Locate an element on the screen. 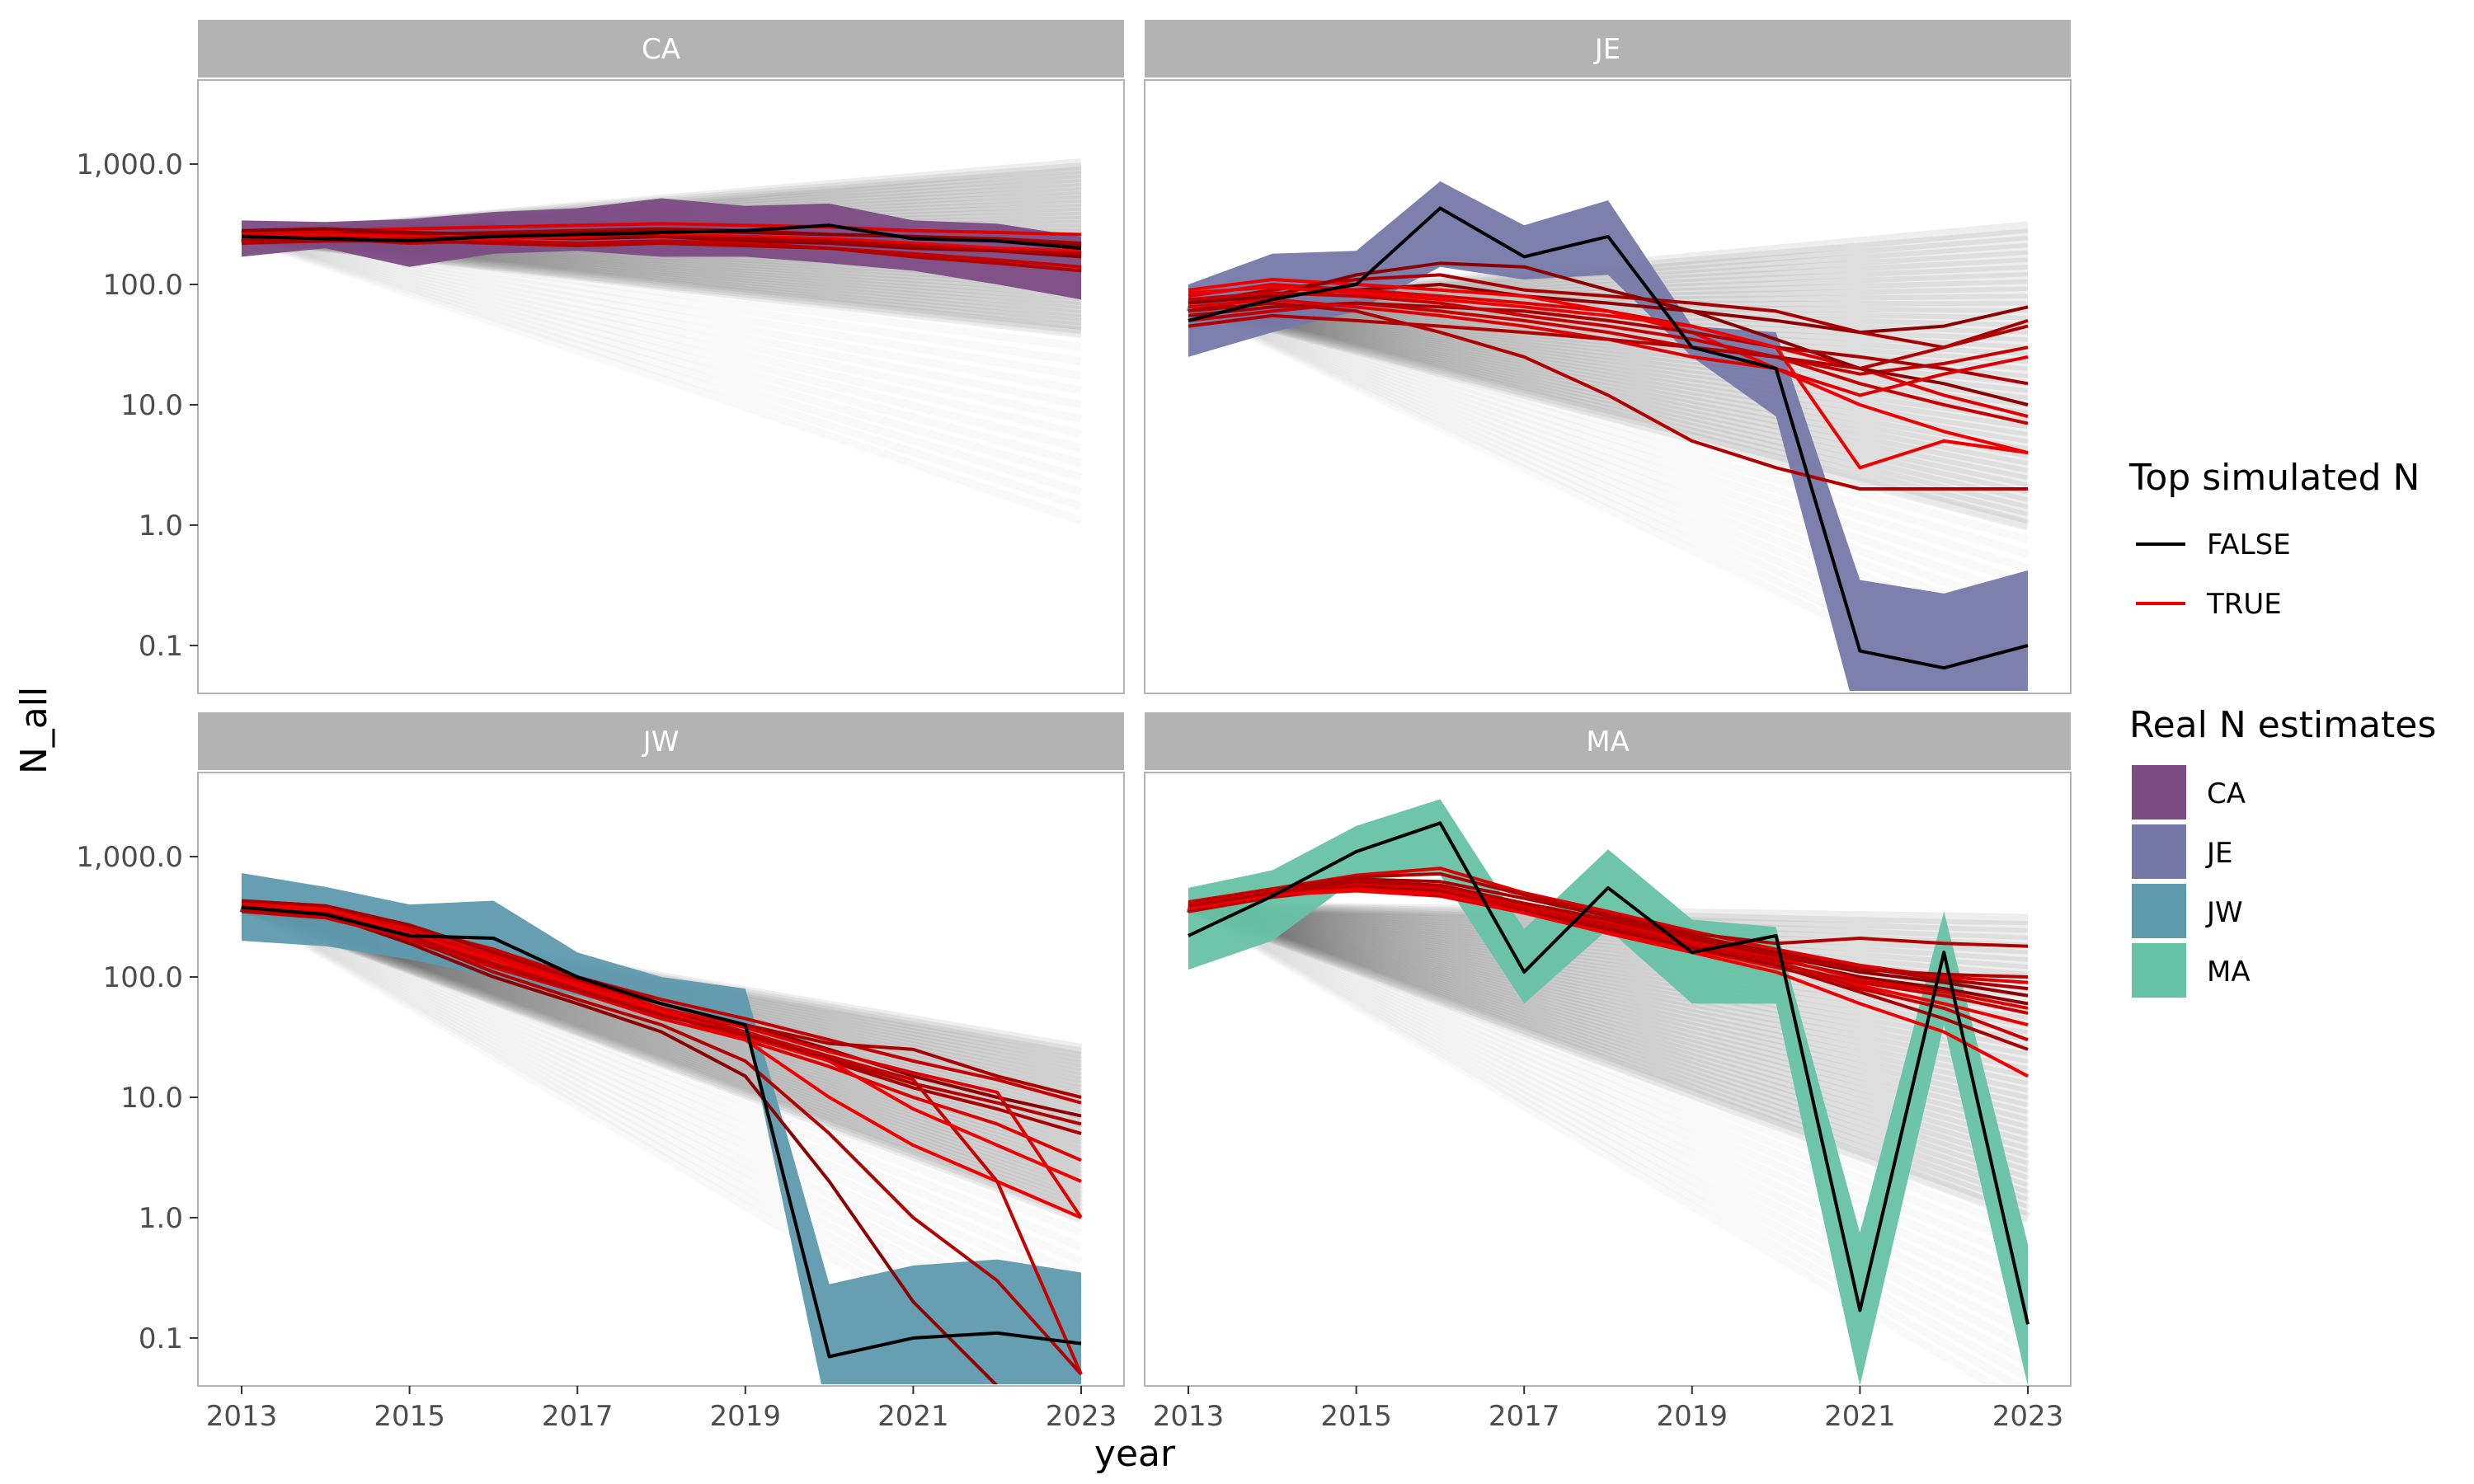 The height and width of the screenshot is (1484, 2474). plot-marks-ca is located at coordinates (661, 341).